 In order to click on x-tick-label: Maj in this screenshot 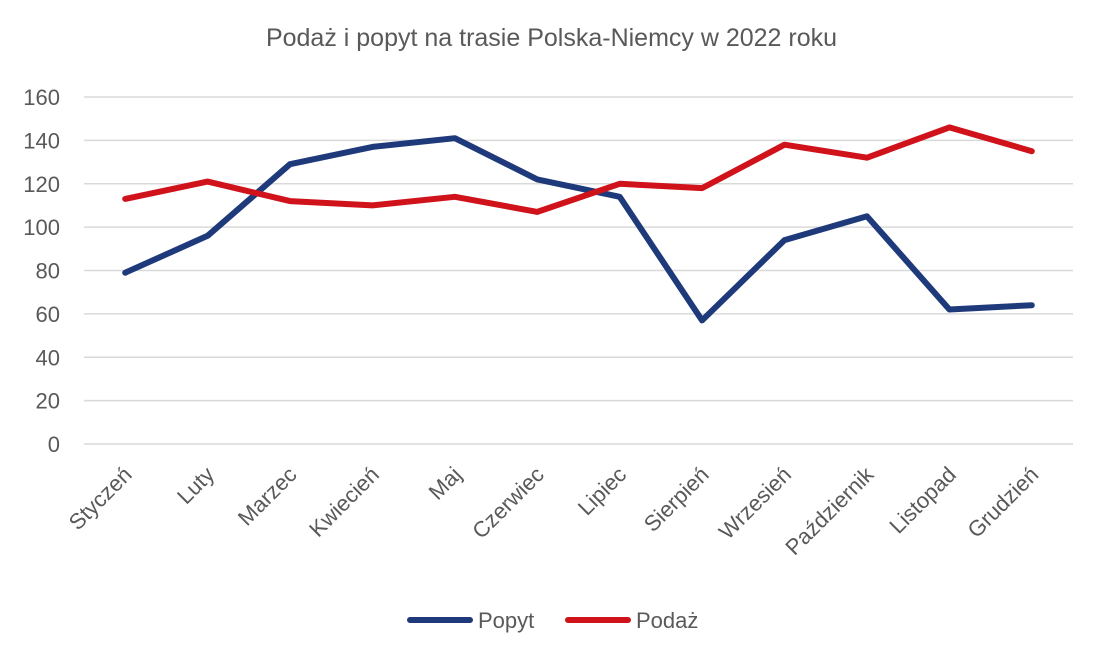, I will do `click(445, 483)`.